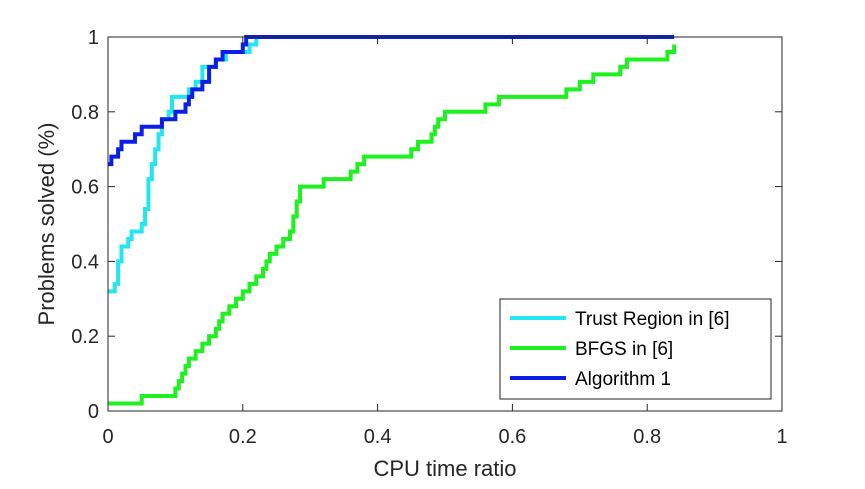 This screenshot has height=489, width=865. Describe the element at coordinates (243, 437) in the screenshot. I see `x-tick-label: 0.2` at that location.